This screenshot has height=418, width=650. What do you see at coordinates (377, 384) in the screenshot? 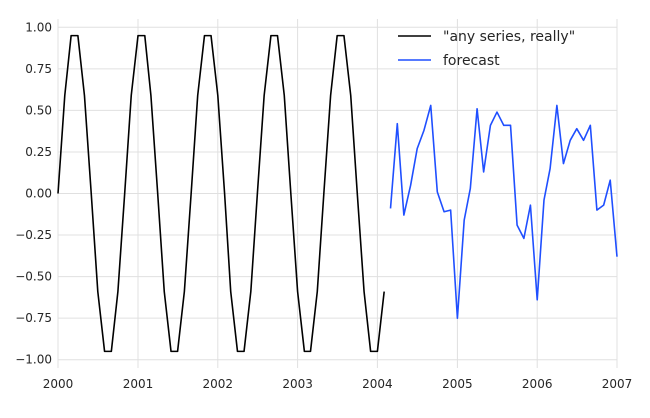
I see `x-tick-label: 2004` at bounding box center [377, 384].